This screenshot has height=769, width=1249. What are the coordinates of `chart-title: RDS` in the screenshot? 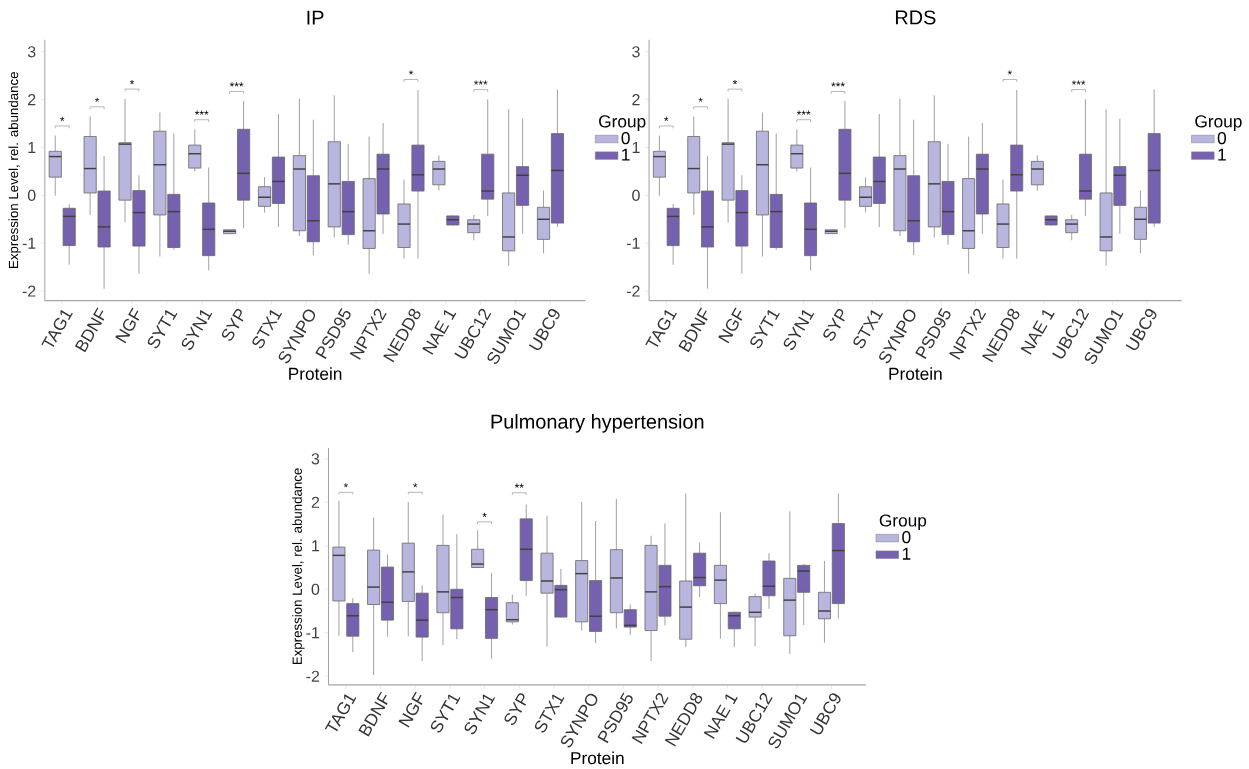 It's located at (915, 17).